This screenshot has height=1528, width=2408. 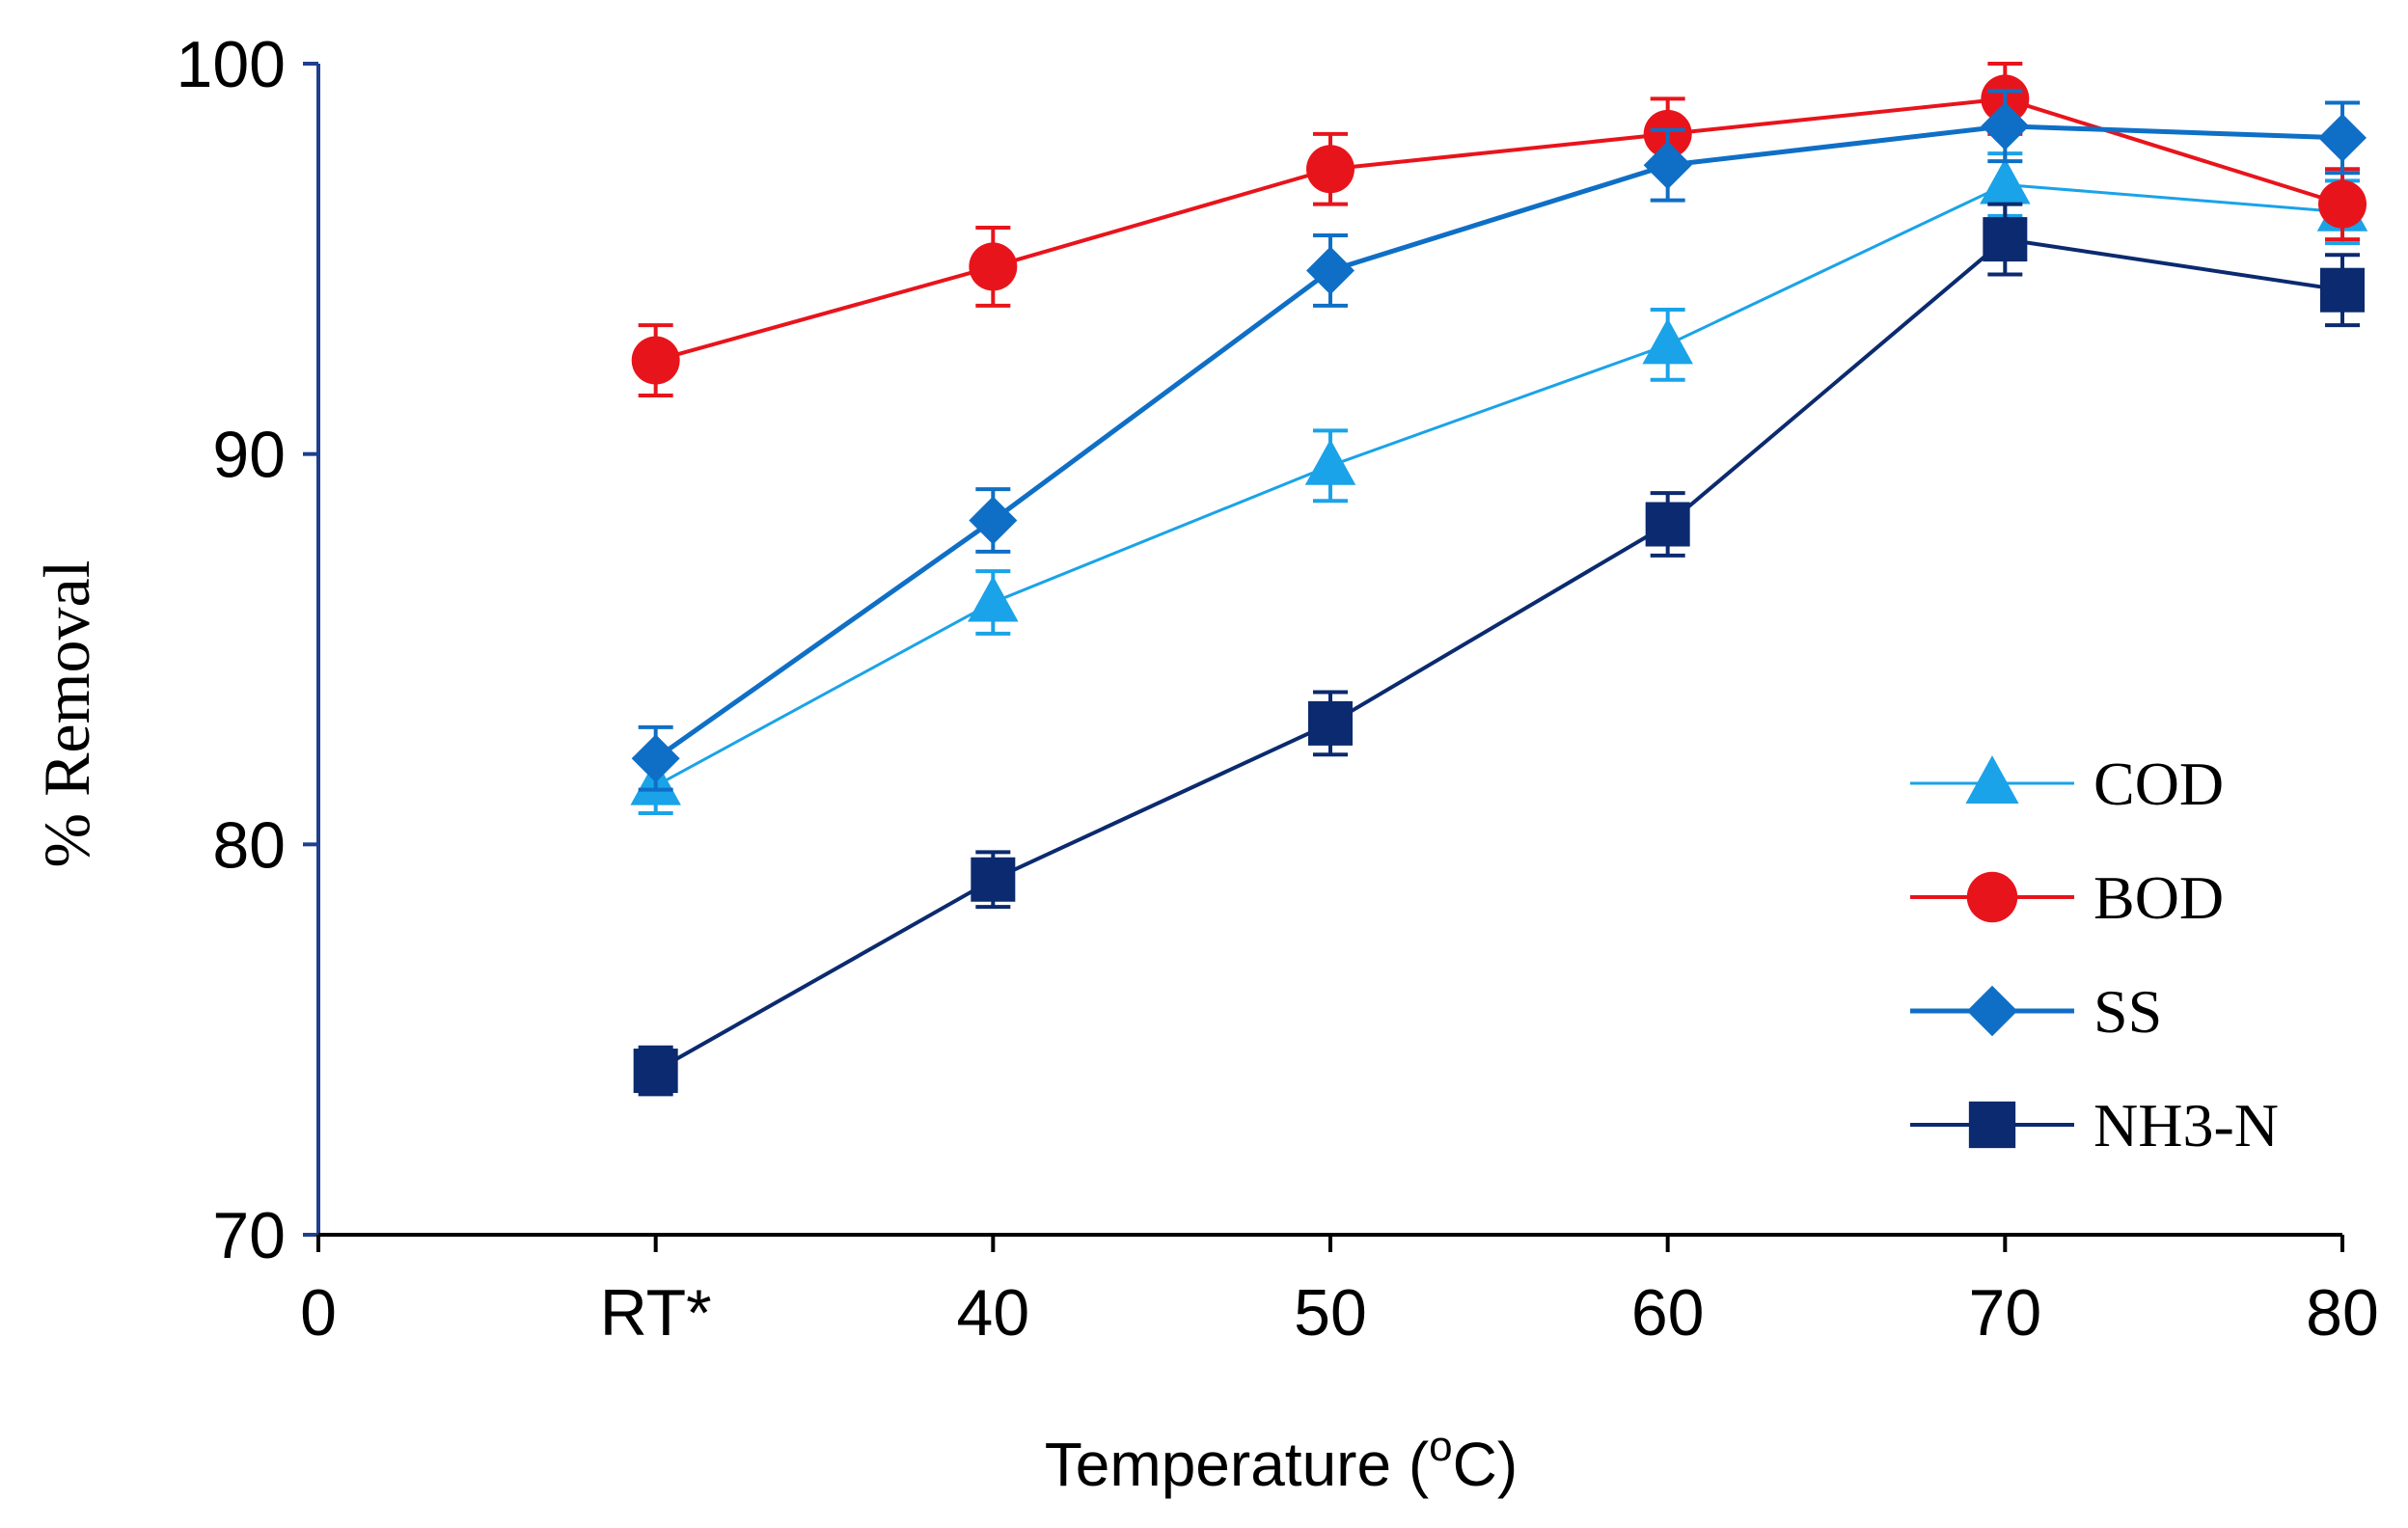 What do you see at coordinates (2158, 897) in the screenshot?
I see `legend-label-bod: BOD` at bounding box center [2158, 897].